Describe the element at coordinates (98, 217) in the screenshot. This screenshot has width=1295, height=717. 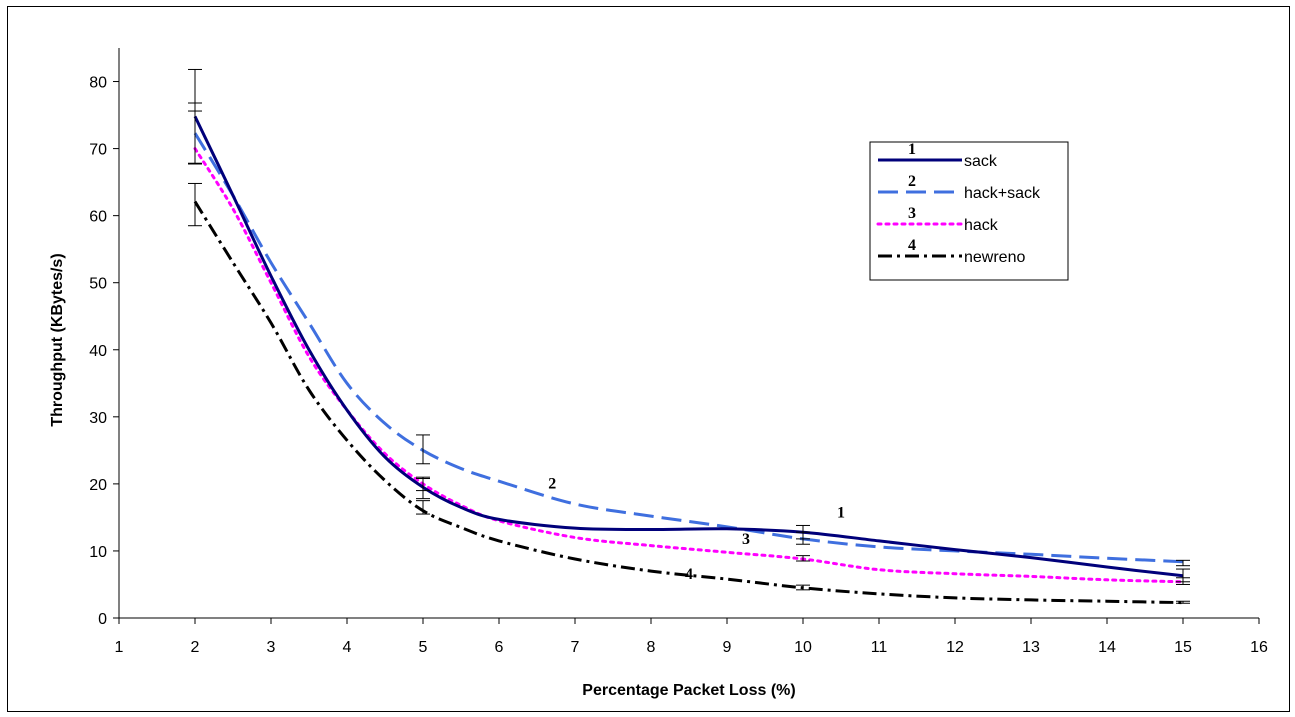
I see `y-tick-label: 60` at that location.